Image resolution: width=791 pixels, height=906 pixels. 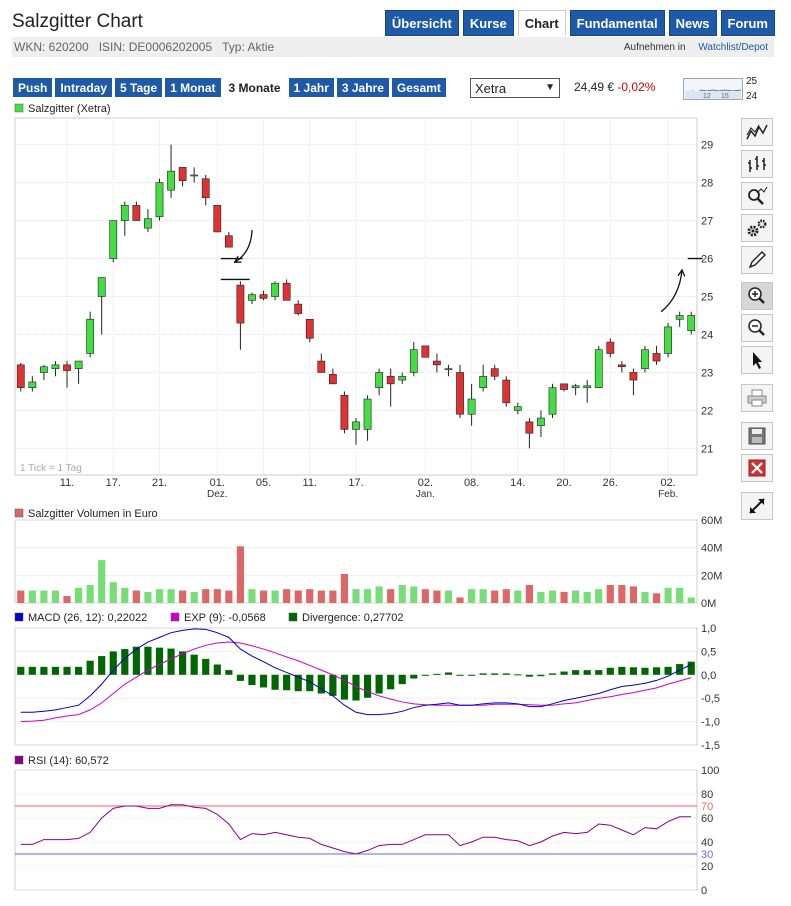 I want to click on save-button, so click(x=757, y=436).